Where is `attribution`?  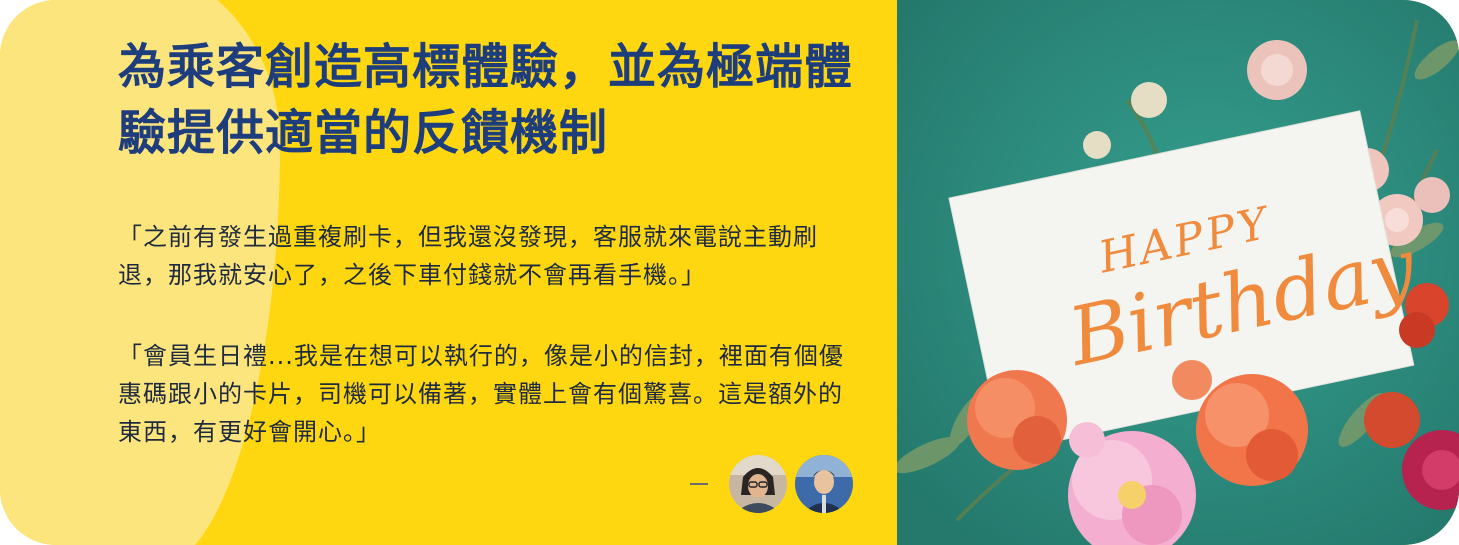 attribution is located at coordinates (773, 484).